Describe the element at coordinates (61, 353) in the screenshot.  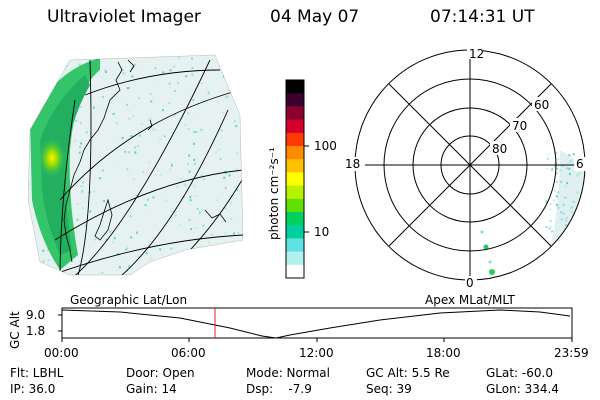
I see `timeline-x-tick-0000: 00:00` at that location.